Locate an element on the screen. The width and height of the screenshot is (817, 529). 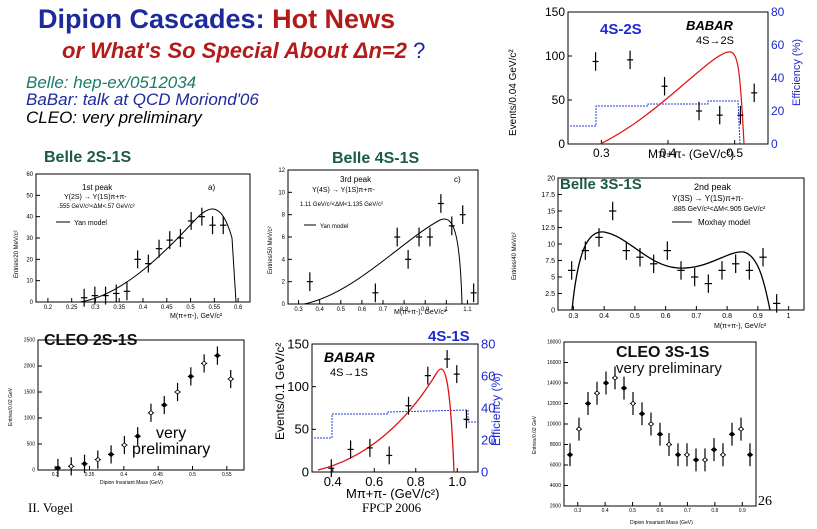
y2-tick-label: 20 is located at coordinates (488, 439).